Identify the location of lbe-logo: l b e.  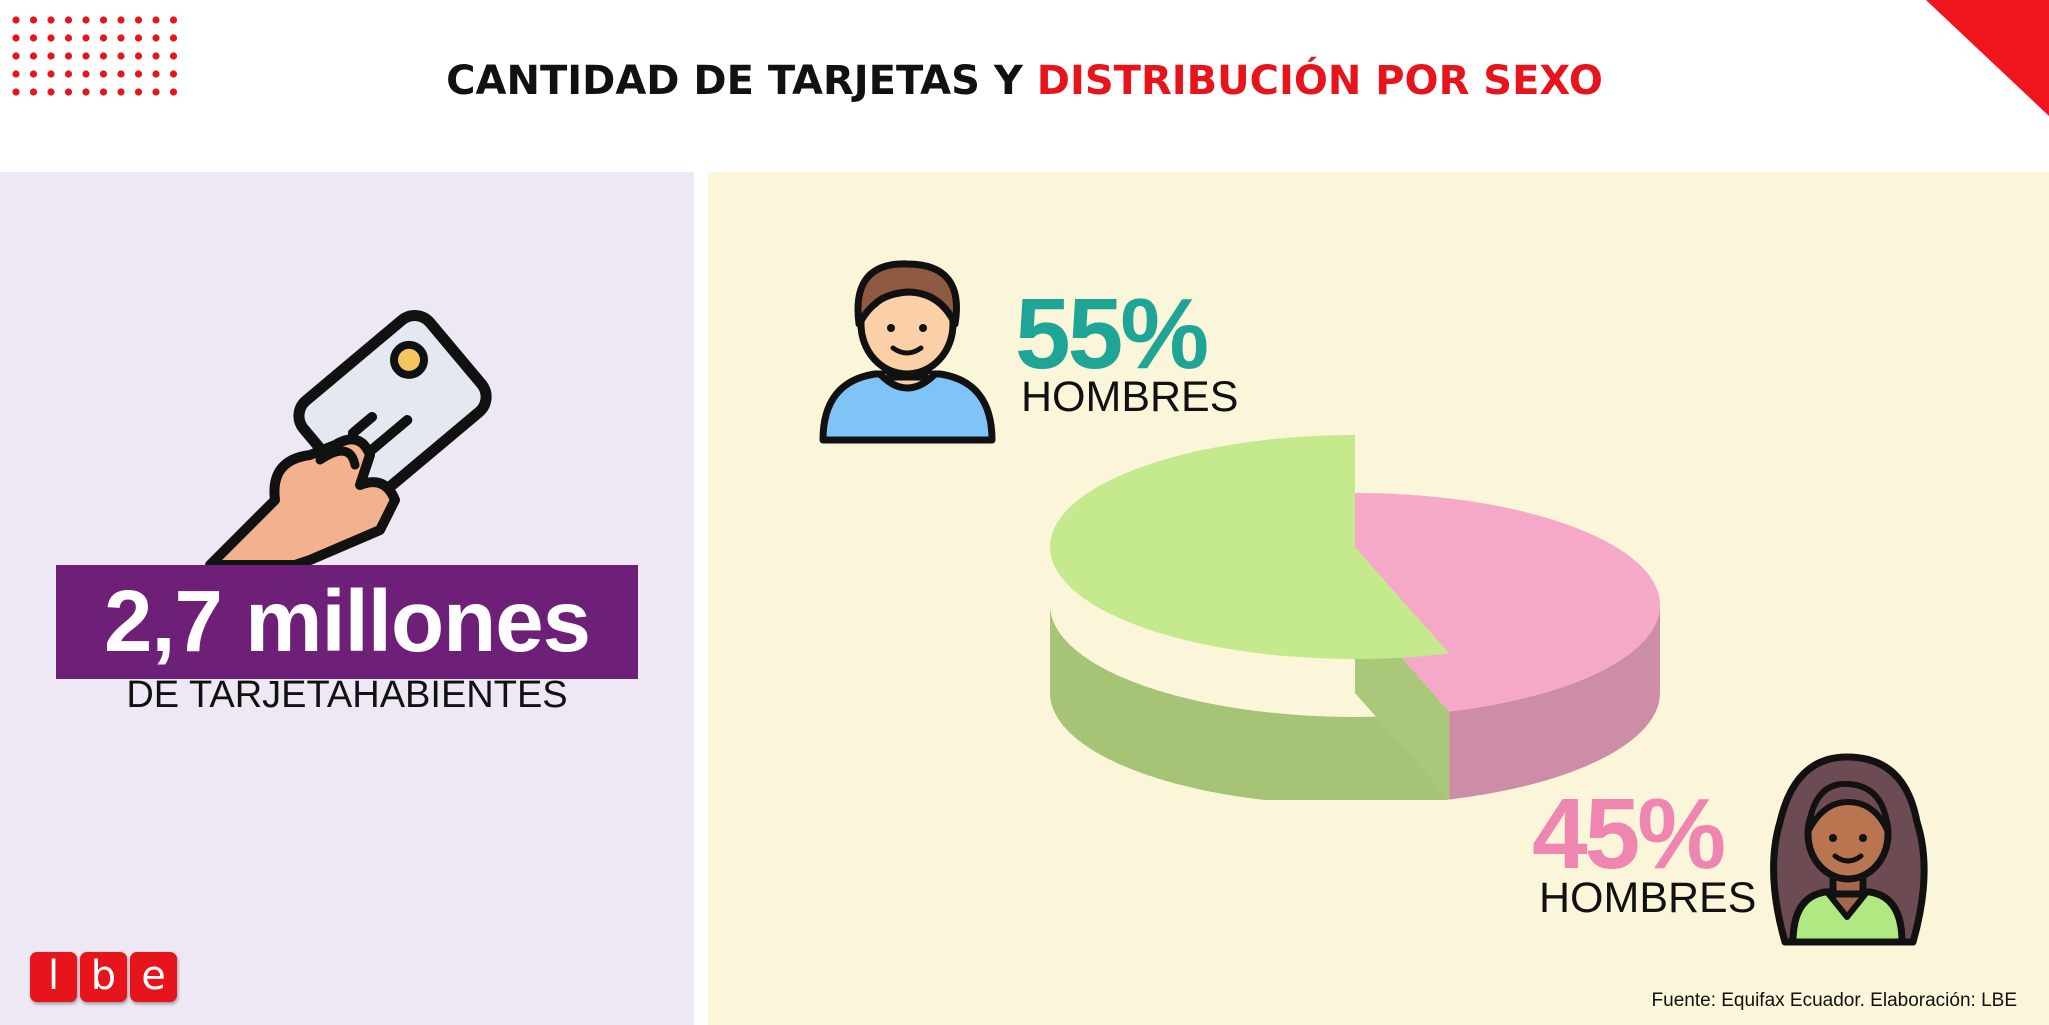
(103, 977).